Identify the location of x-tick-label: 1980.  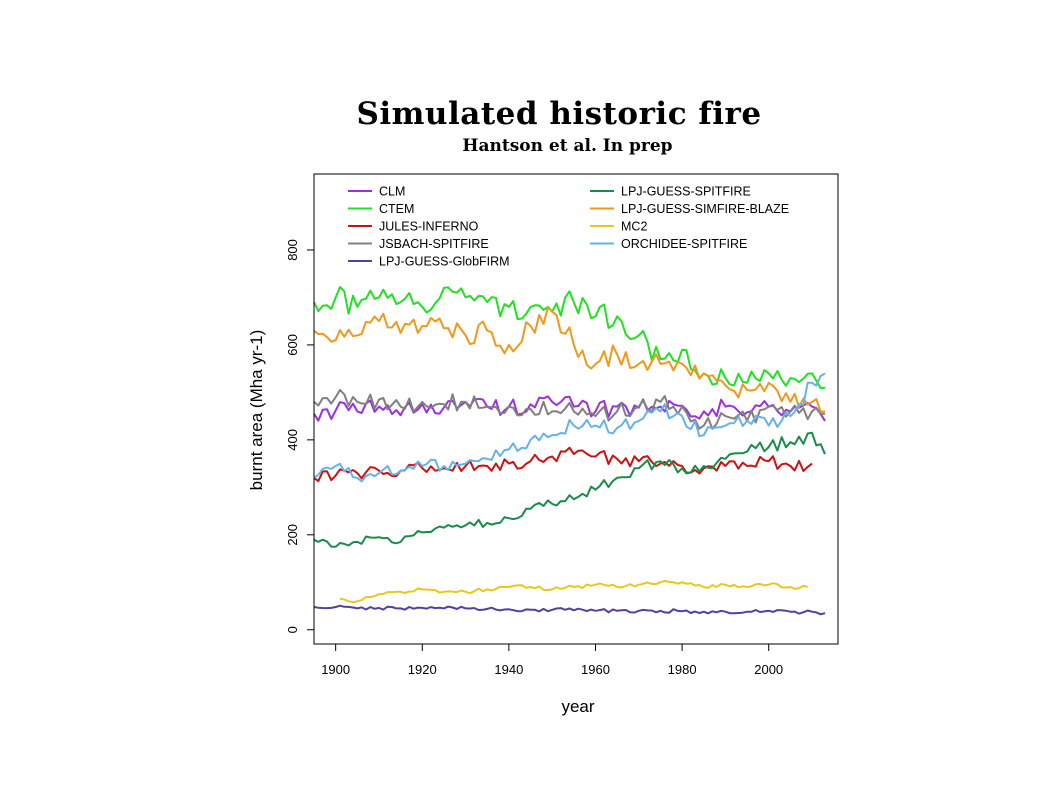
(682, 669).